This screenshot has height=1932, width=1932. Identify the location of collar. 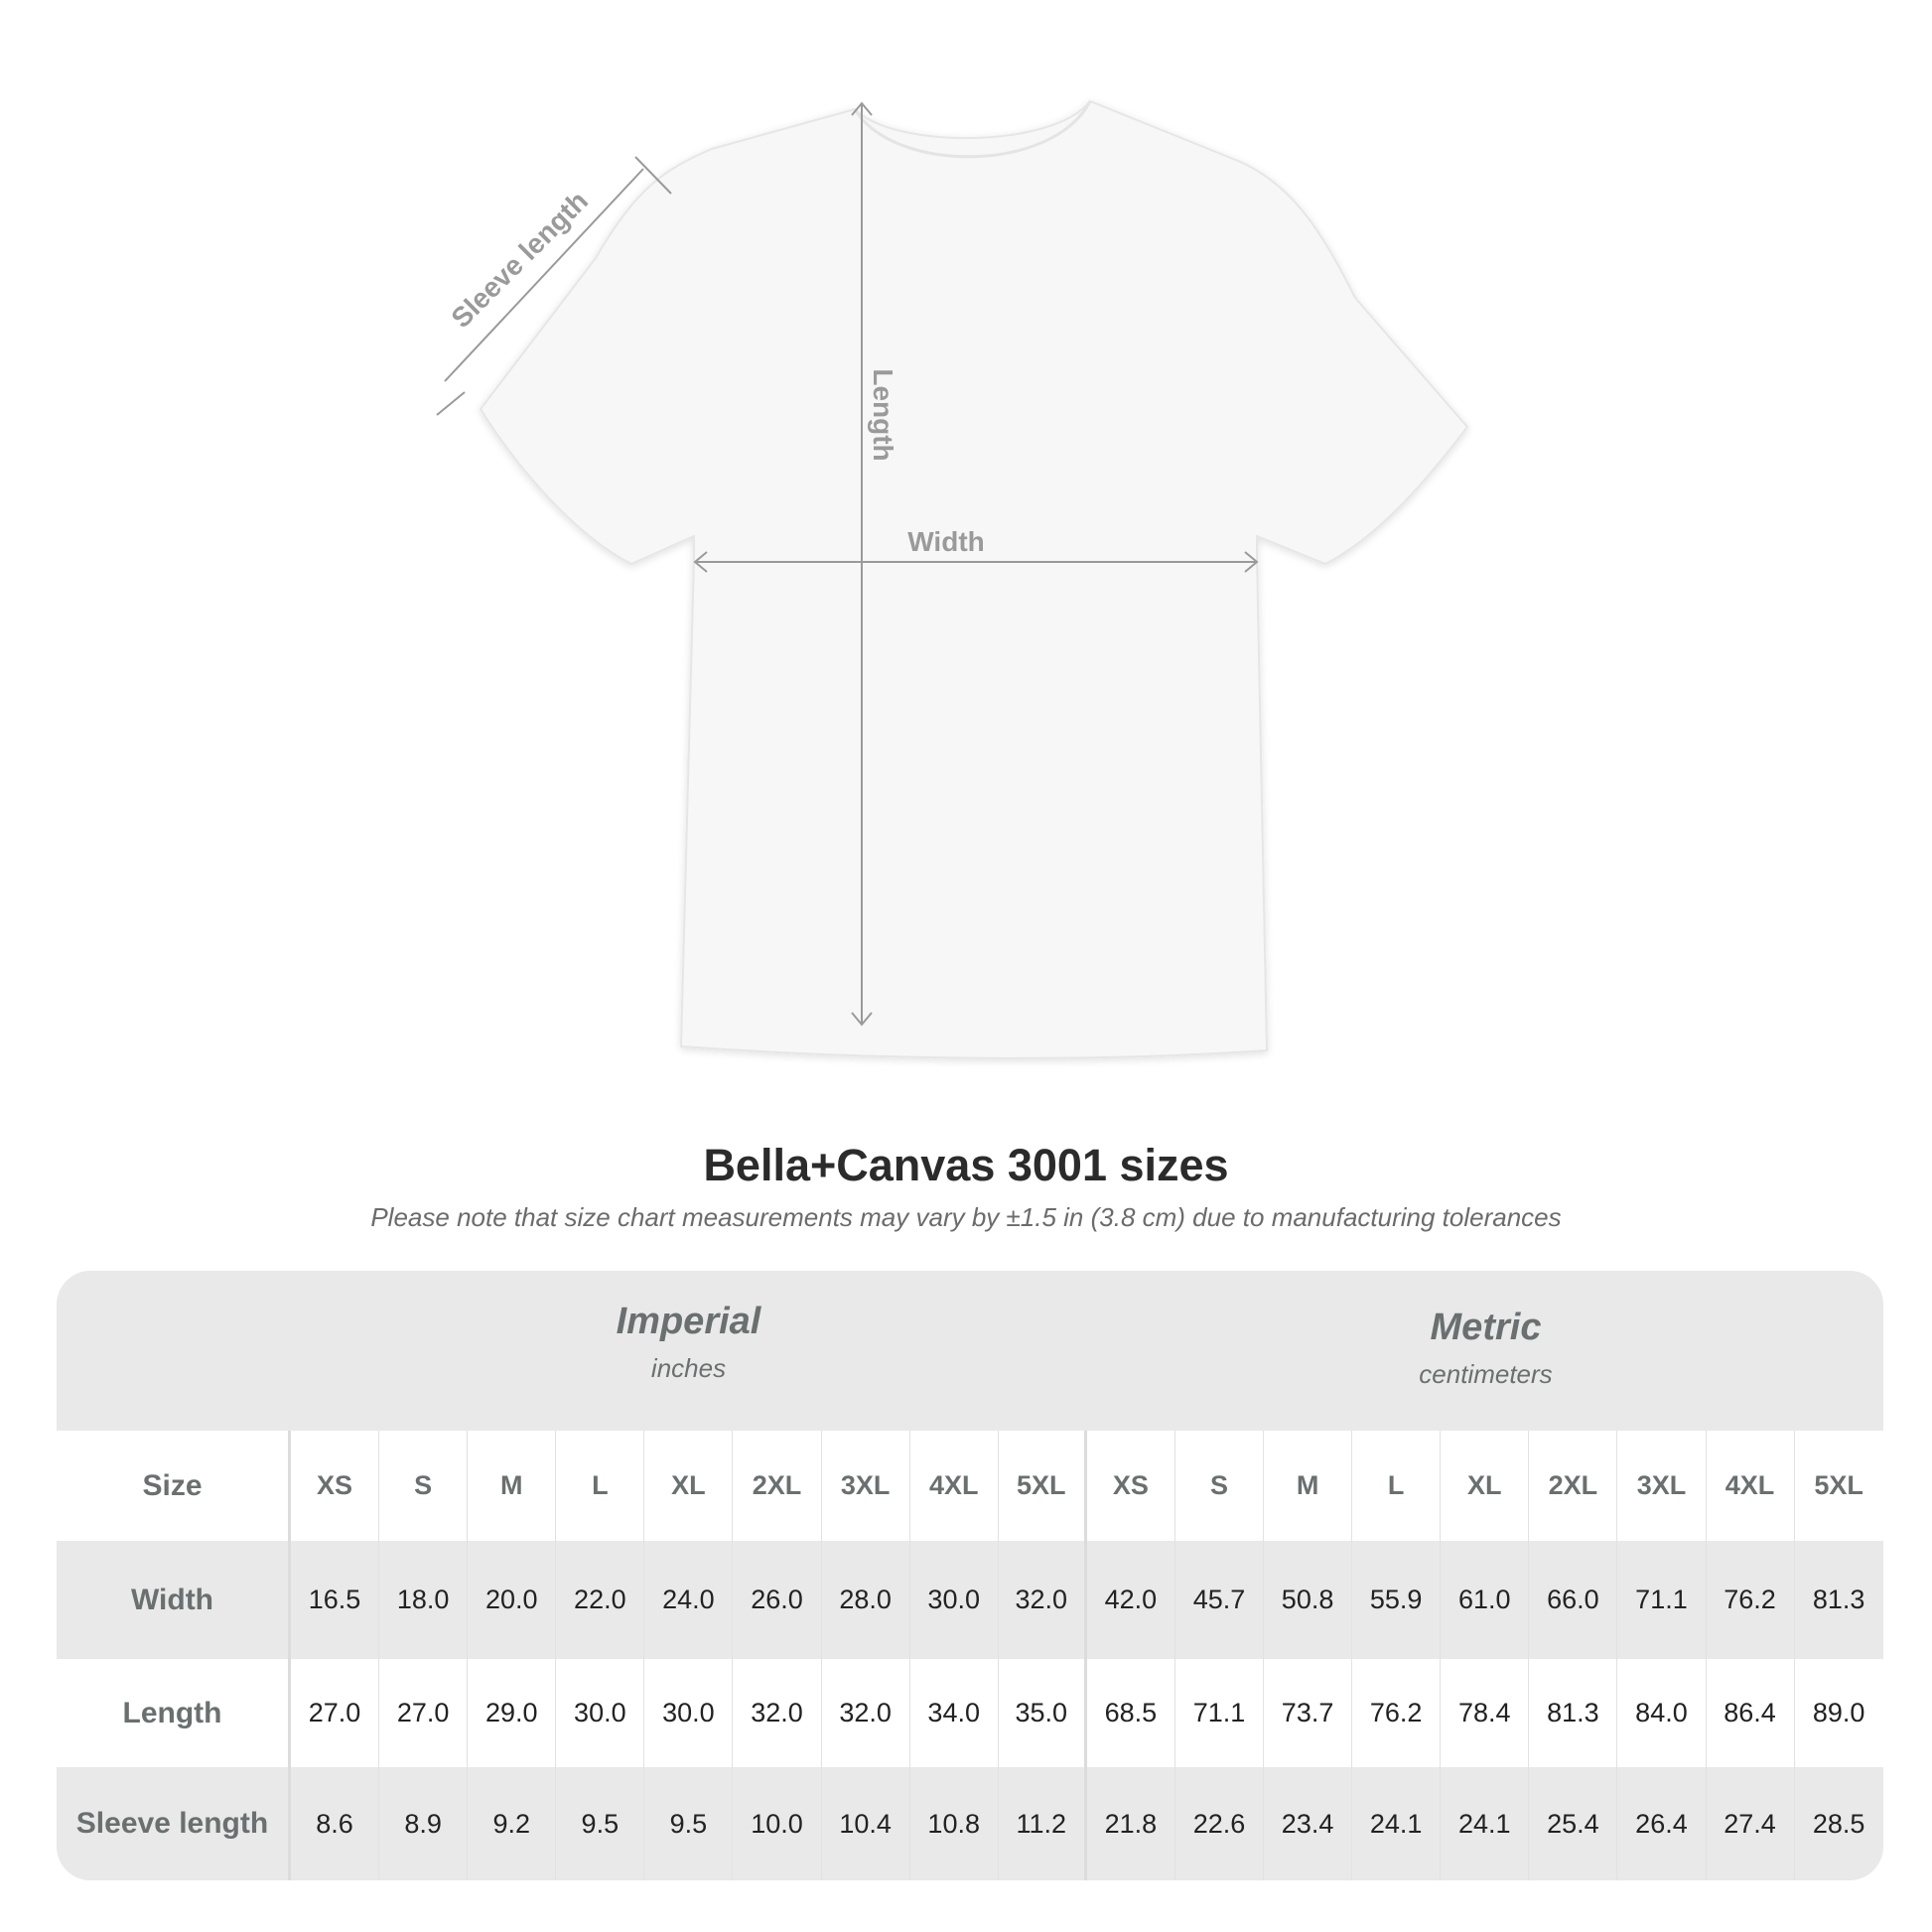
(972, 130).